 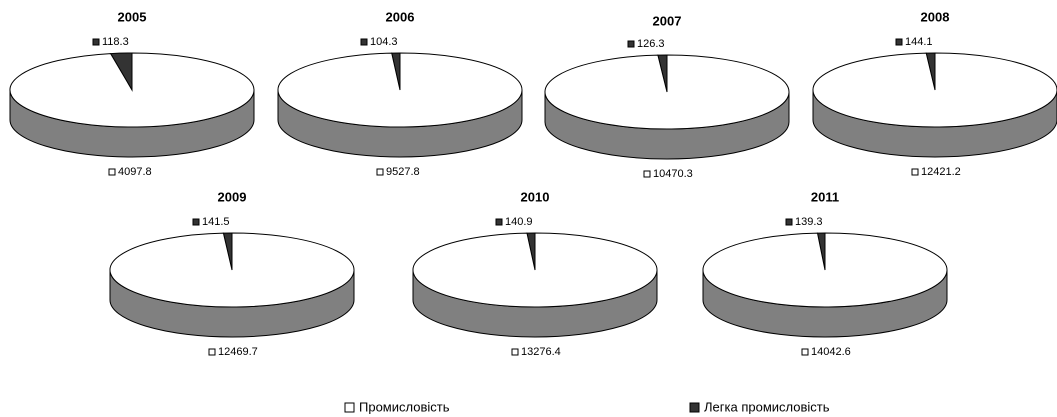 What do you see at coordinates (384, 42) in the screenshot?
I see `value-label: 104.3` at bounding box center [384, 42].